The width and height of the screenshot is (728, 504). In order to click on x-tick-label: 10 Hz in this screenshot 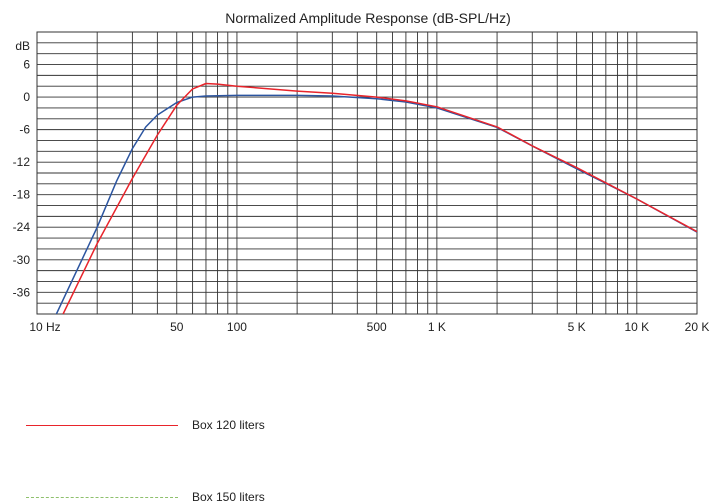, I will do `click(44, 327)`.